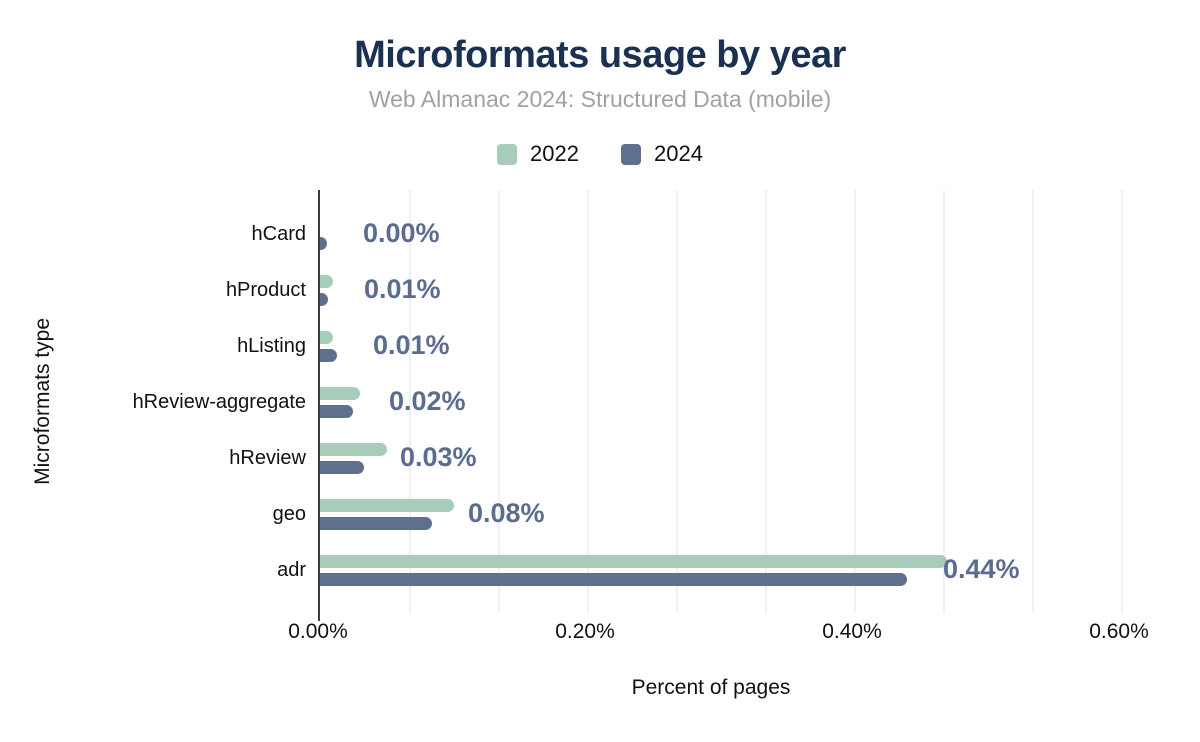  I want to click on x-axis-title: Percent of pages, so click(711, 687).